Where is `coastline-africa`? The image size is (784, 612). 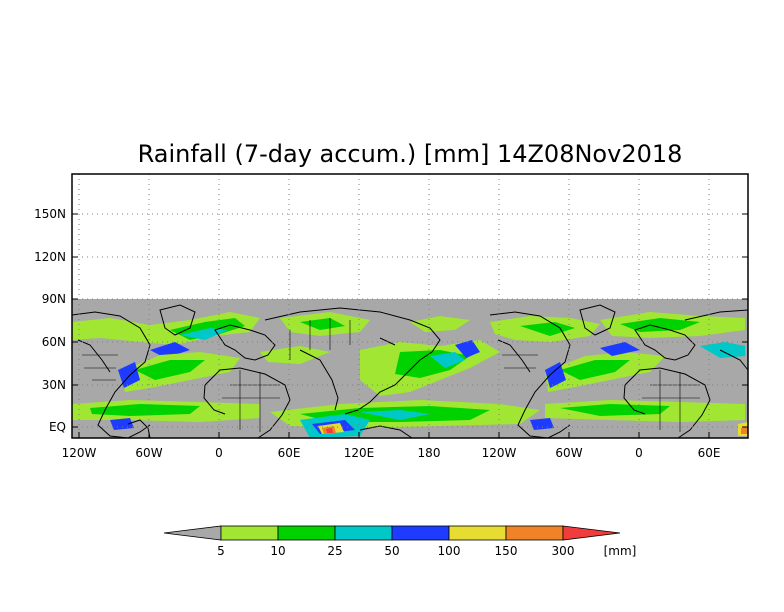
coastline-africa is located at coordinates (247, 403).